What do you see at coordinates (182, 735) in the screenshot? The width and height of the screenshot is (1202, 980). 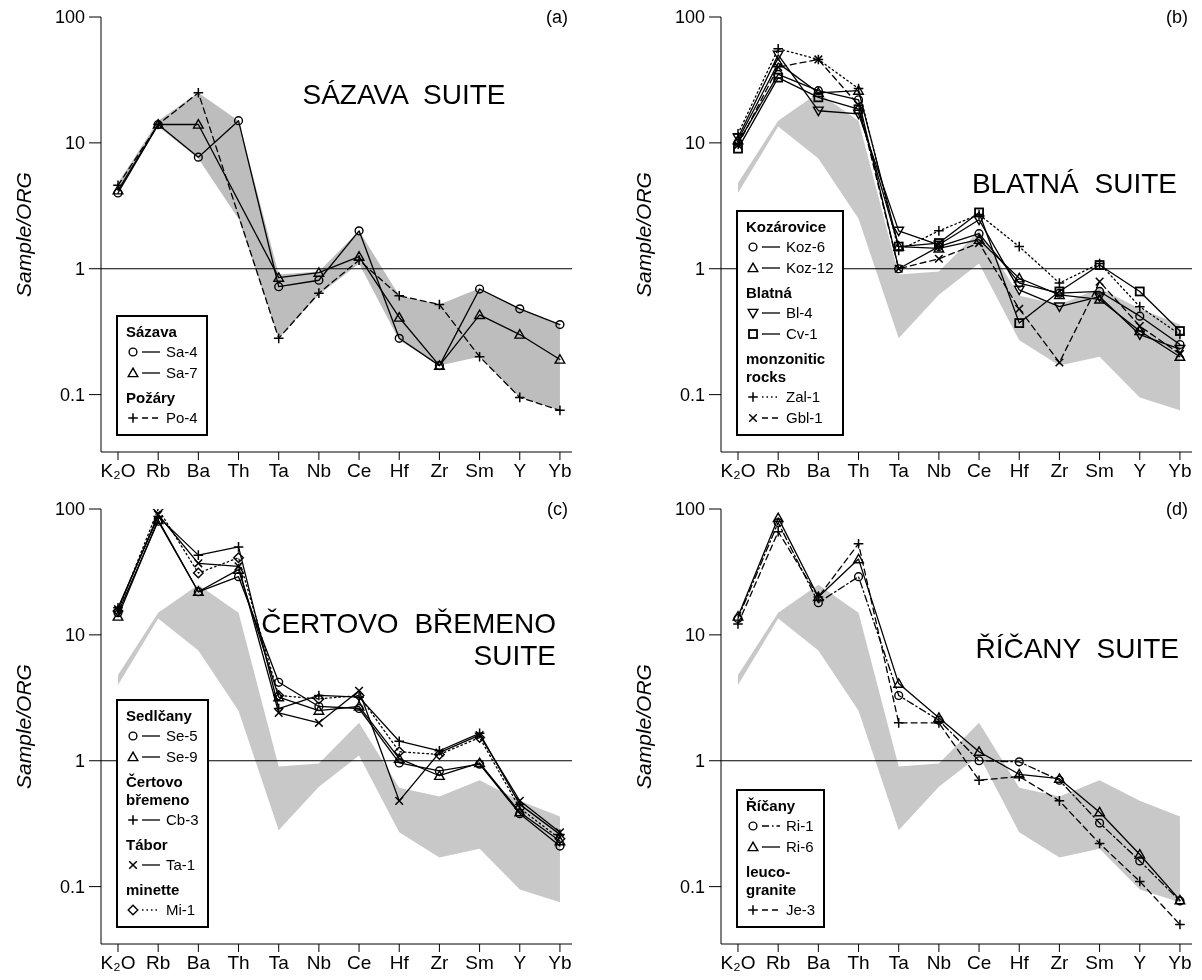 I see `legend-label: Se-5` at bounding box center [182, 735].